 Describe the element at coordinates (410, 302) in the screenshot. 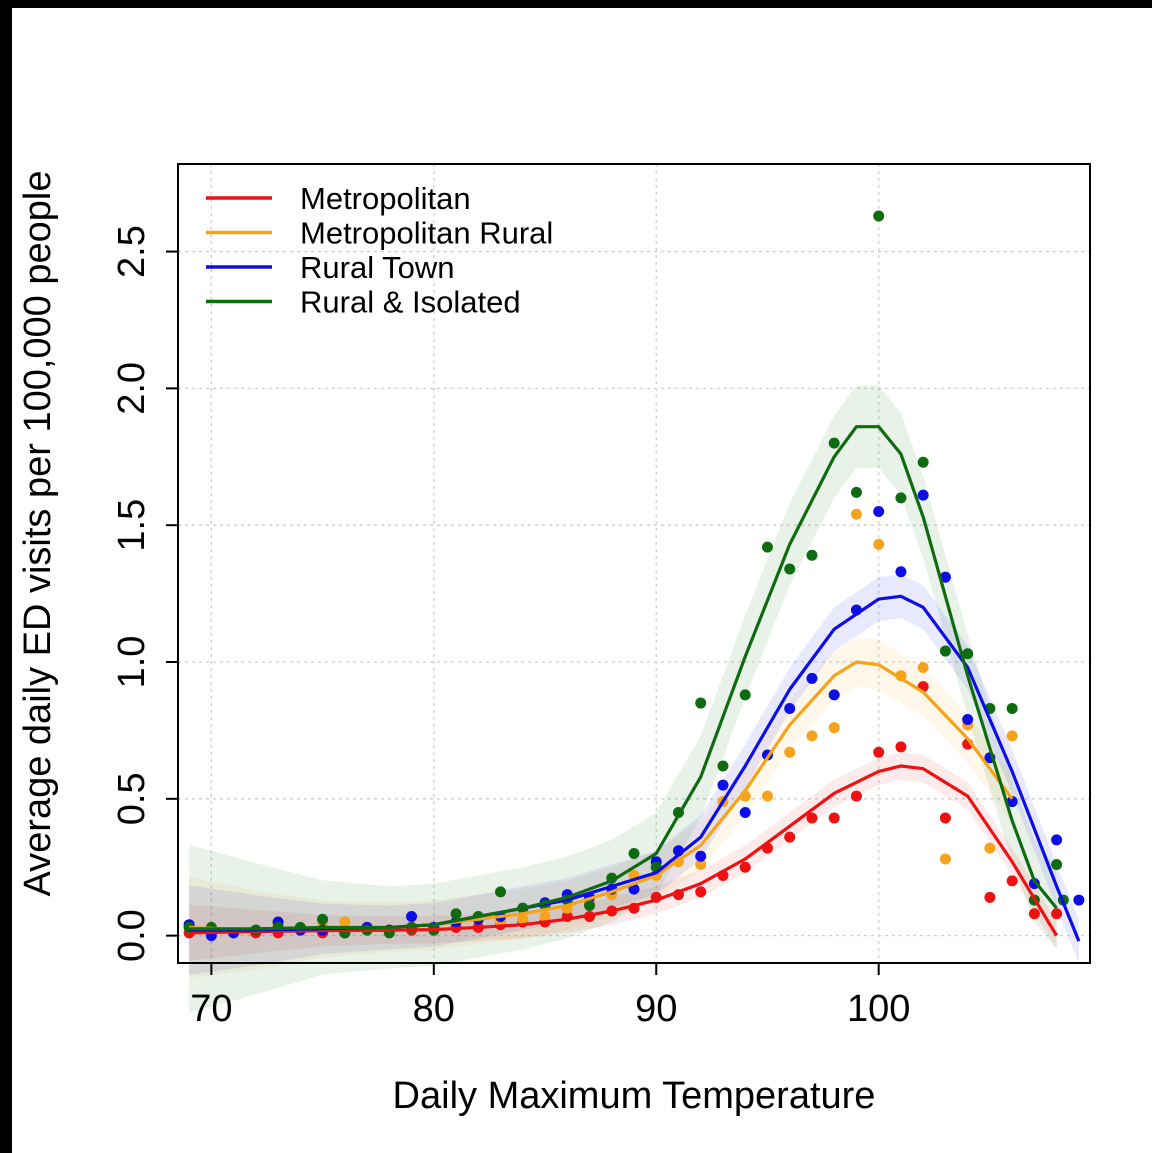

I see `legend-label: Rural & Isolated` at that location.